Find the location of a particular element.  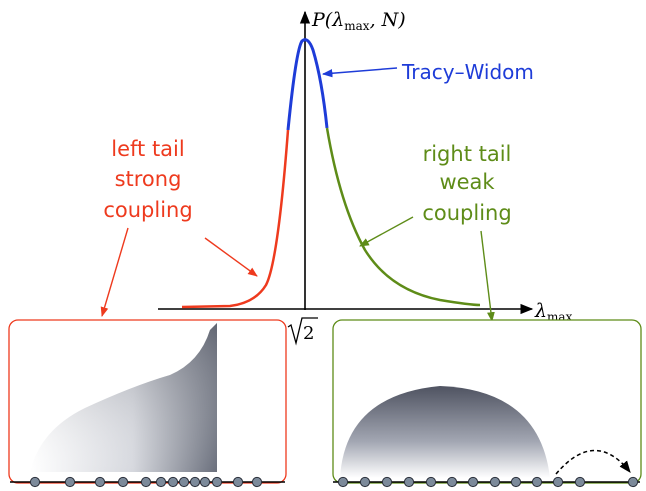

right-tail-arrow-to-inset is located at coordinates (487, 276).